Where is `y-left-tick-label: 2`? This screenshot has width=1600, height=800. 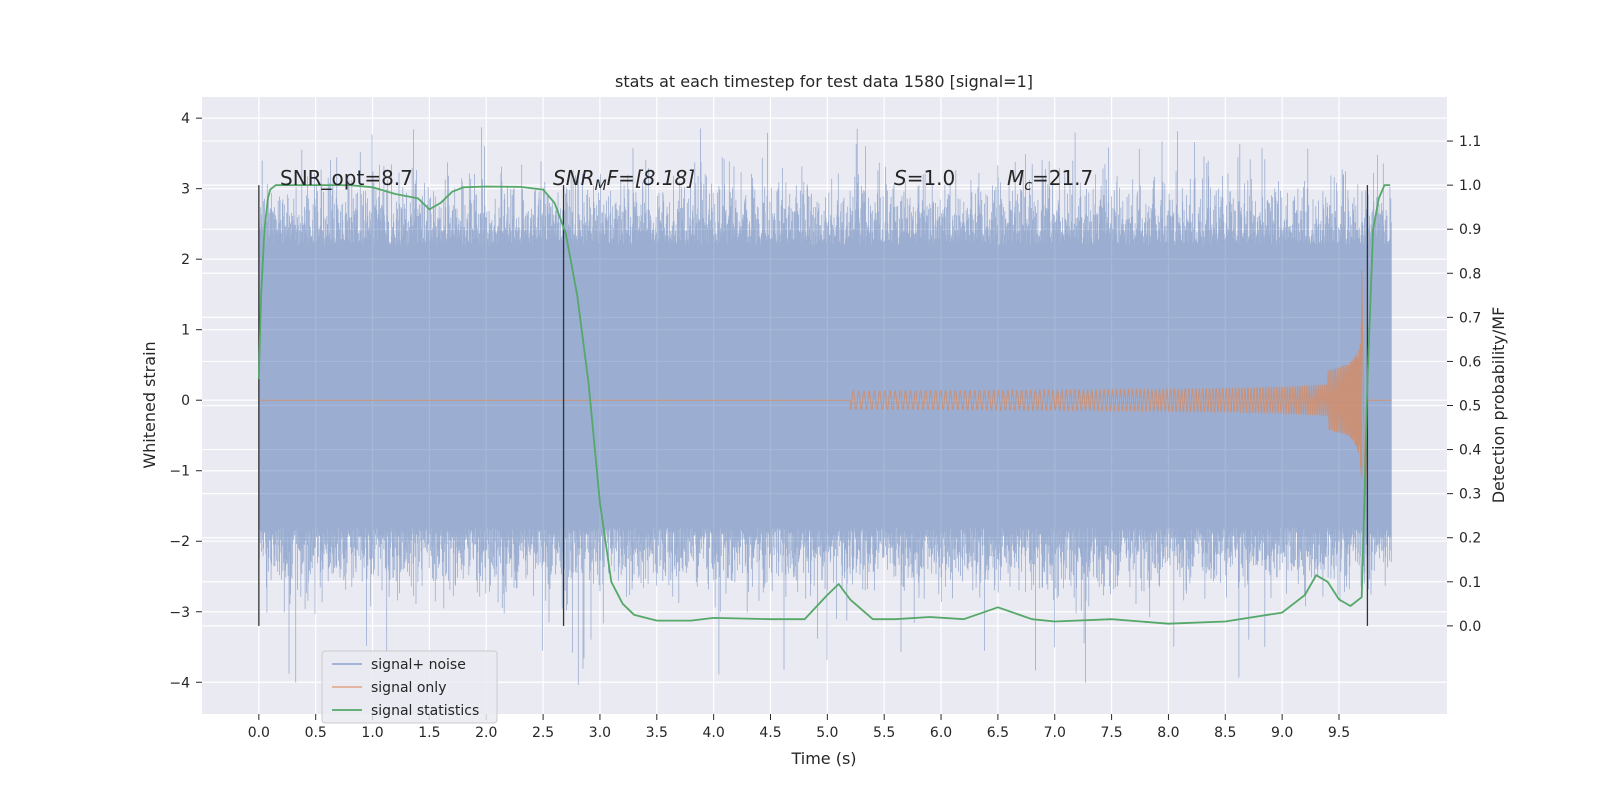
y-left-tick-label: 2 is located at coordinates (185, 260).